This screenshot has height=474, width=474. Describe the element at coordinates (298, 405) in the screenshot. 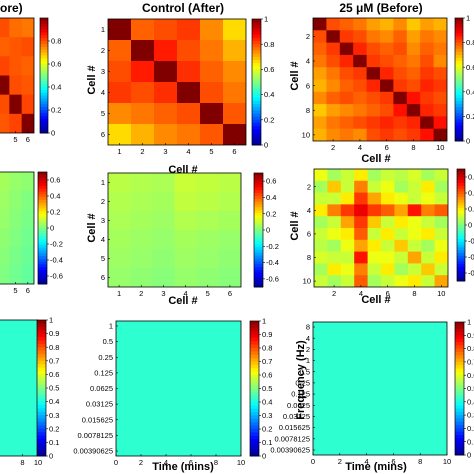

I see `panel-i-y-tick-label: 0.0625` at that location.